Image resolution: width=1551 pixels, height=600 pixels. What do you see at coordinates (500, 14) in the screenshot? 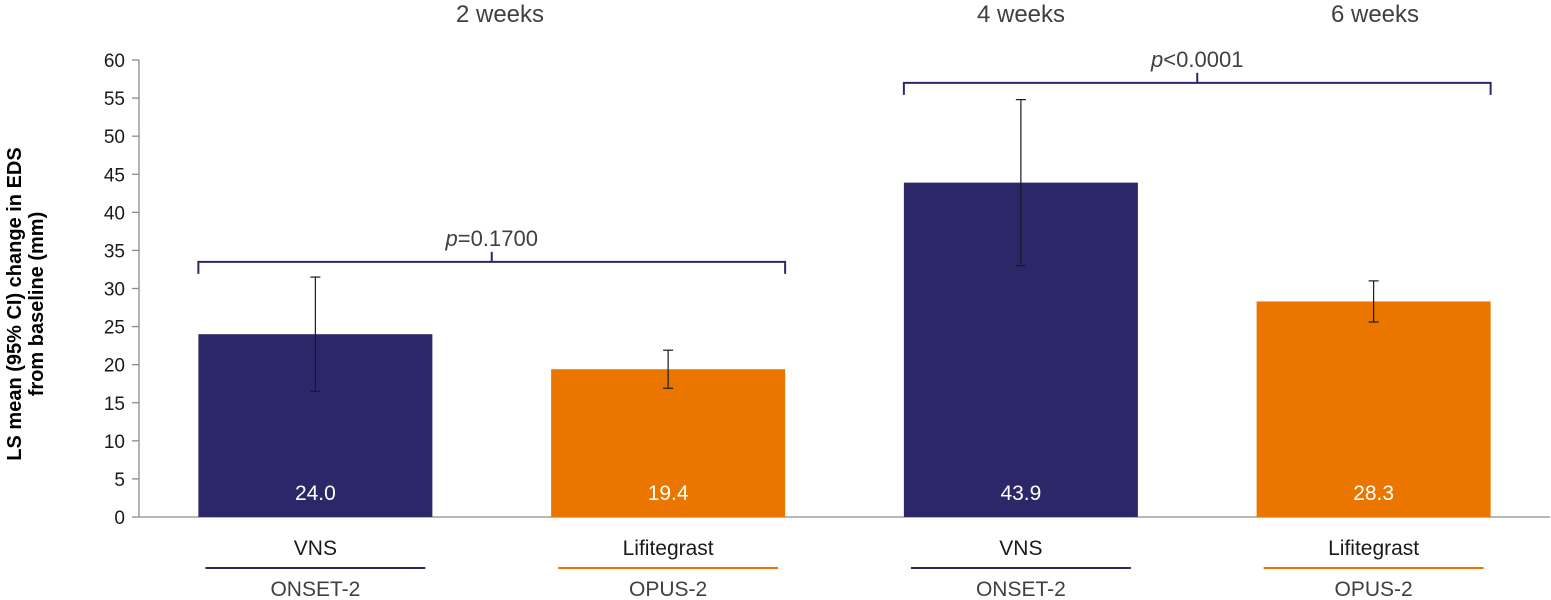
I see `timepoint-label-2-weeks: 2 weeks` at bounding box center [500, 14].